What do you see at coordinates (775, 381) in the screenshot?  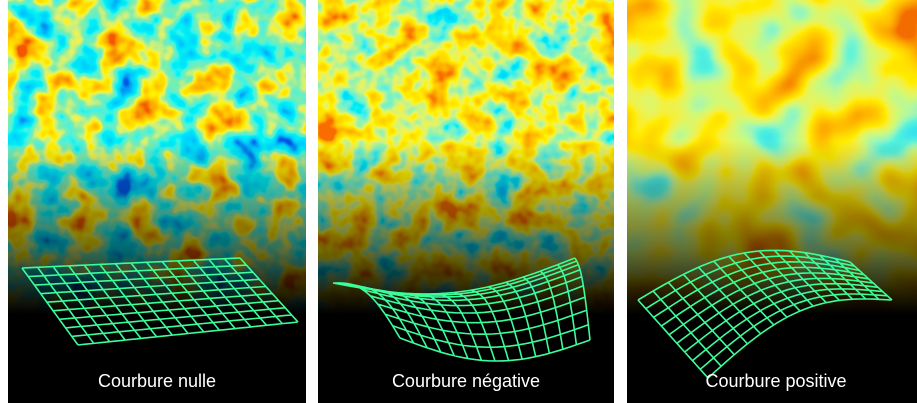 I see `panel-label: Courbure positive` at bounding box center [775, 381].